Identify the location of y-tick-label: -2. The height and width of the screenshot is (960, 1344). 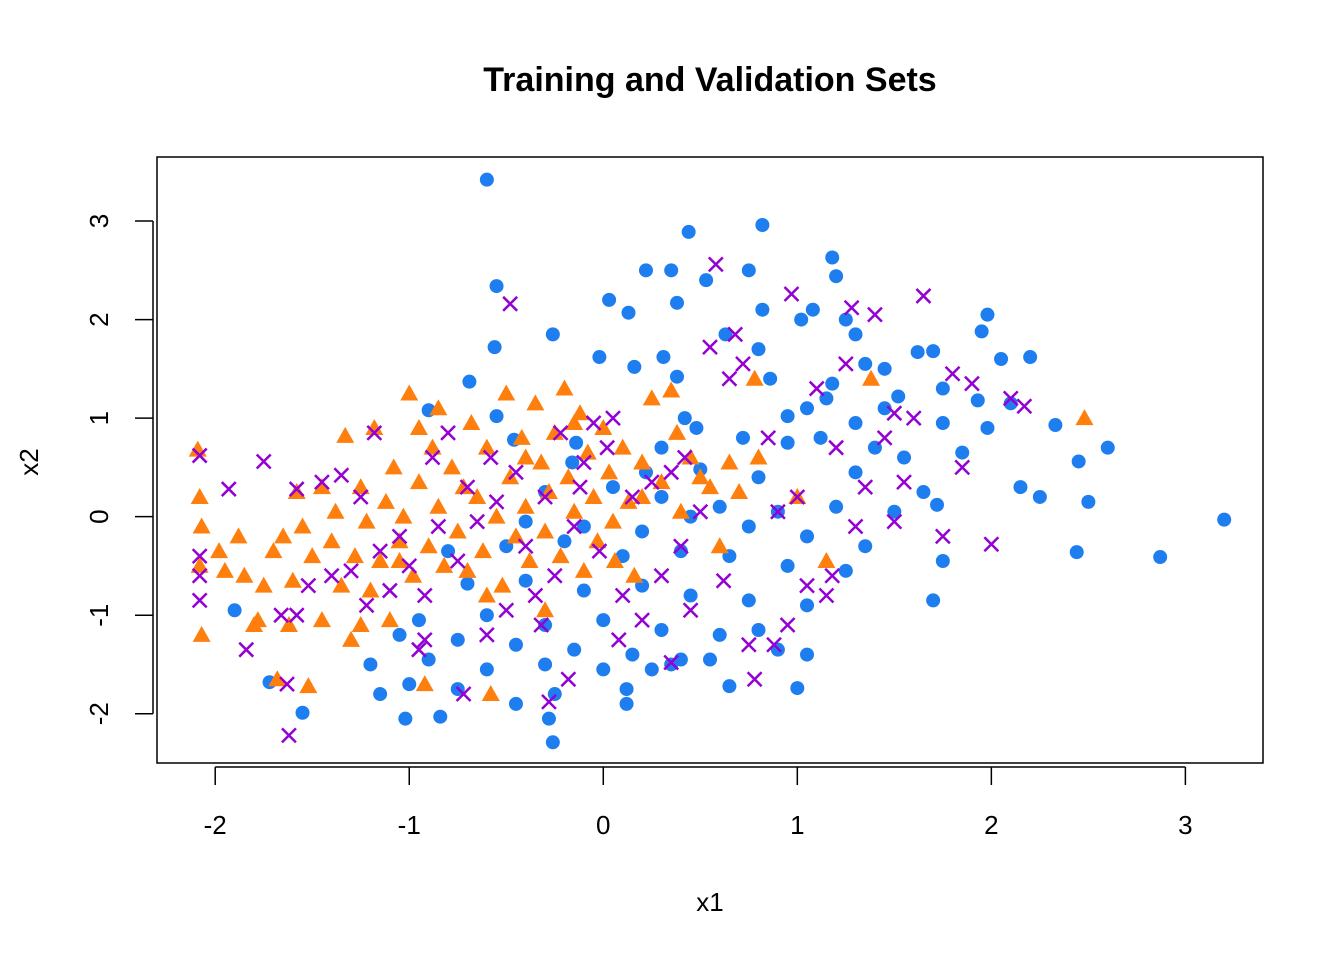
(99, 713).